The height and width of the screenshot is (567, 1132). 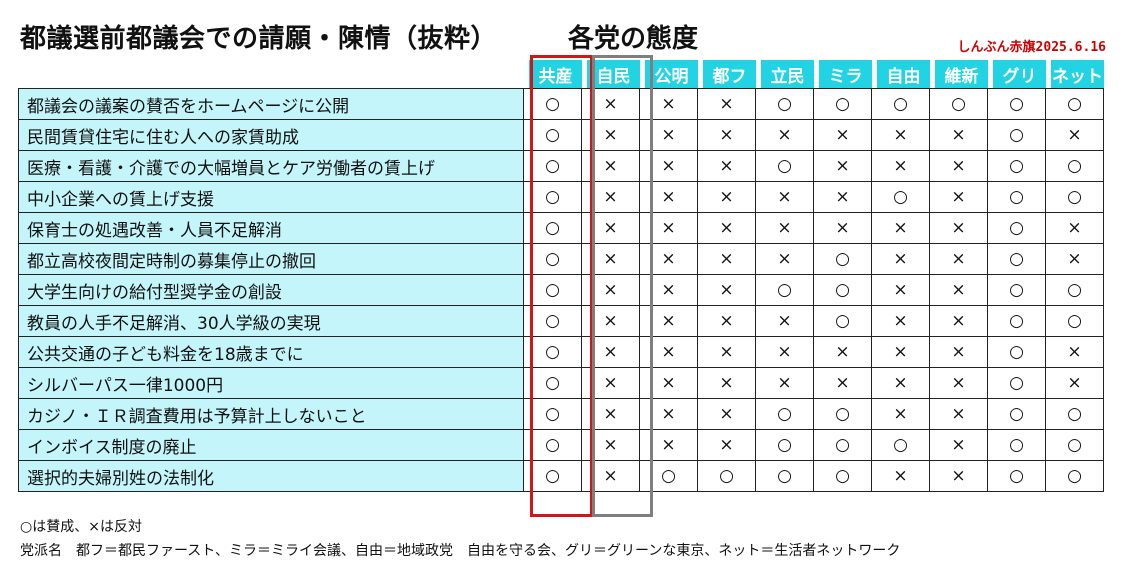 What do you see at coordinates (271, 104) in the screenshot?
I see `petition-item: 都議会の議案の賛否をホームページに公開` at bounding box center [271, 104].